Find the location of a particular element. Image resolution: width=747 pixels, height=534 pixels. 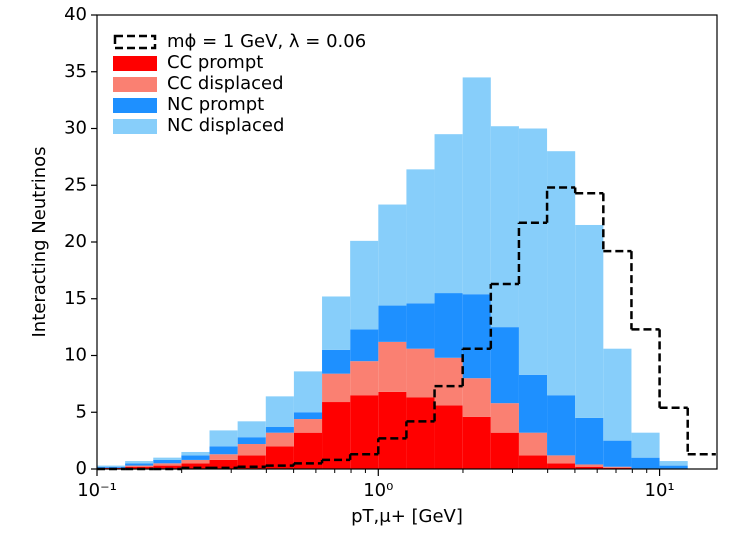

legend-label: mϕ = 1 GeV, λ = 0.06 is located at coordinates (266, 41).